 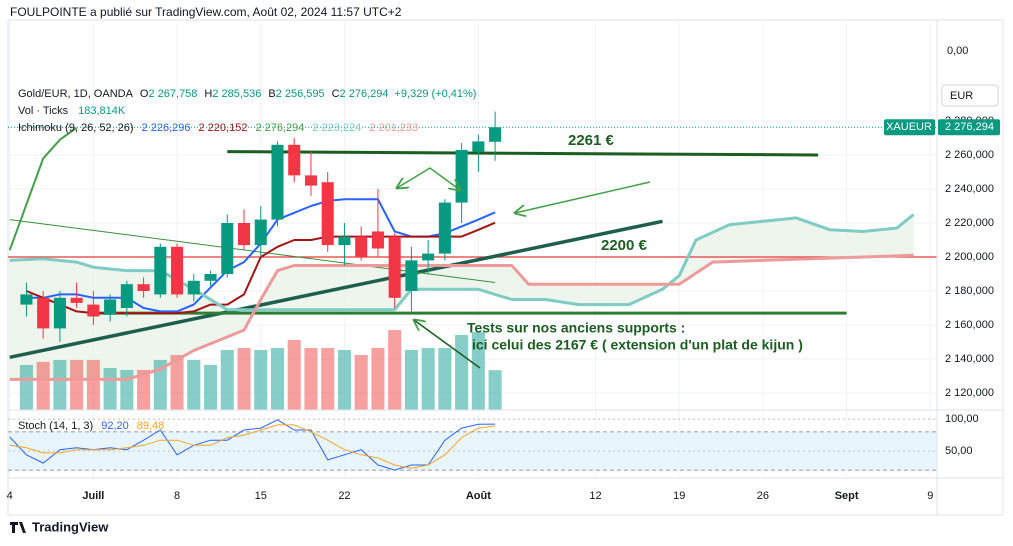 I want to click on y-tick-label: 2 220,000, so click(x=969, y=223).